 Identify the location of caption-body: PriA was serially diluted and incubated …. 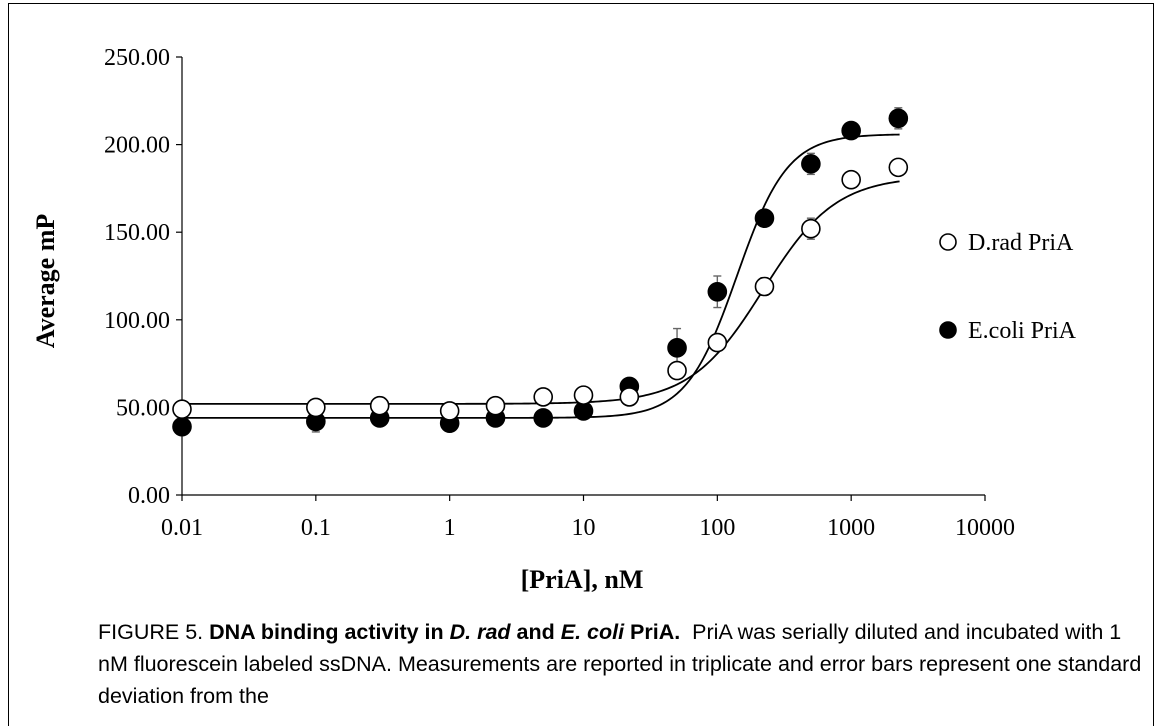
(620, 664).